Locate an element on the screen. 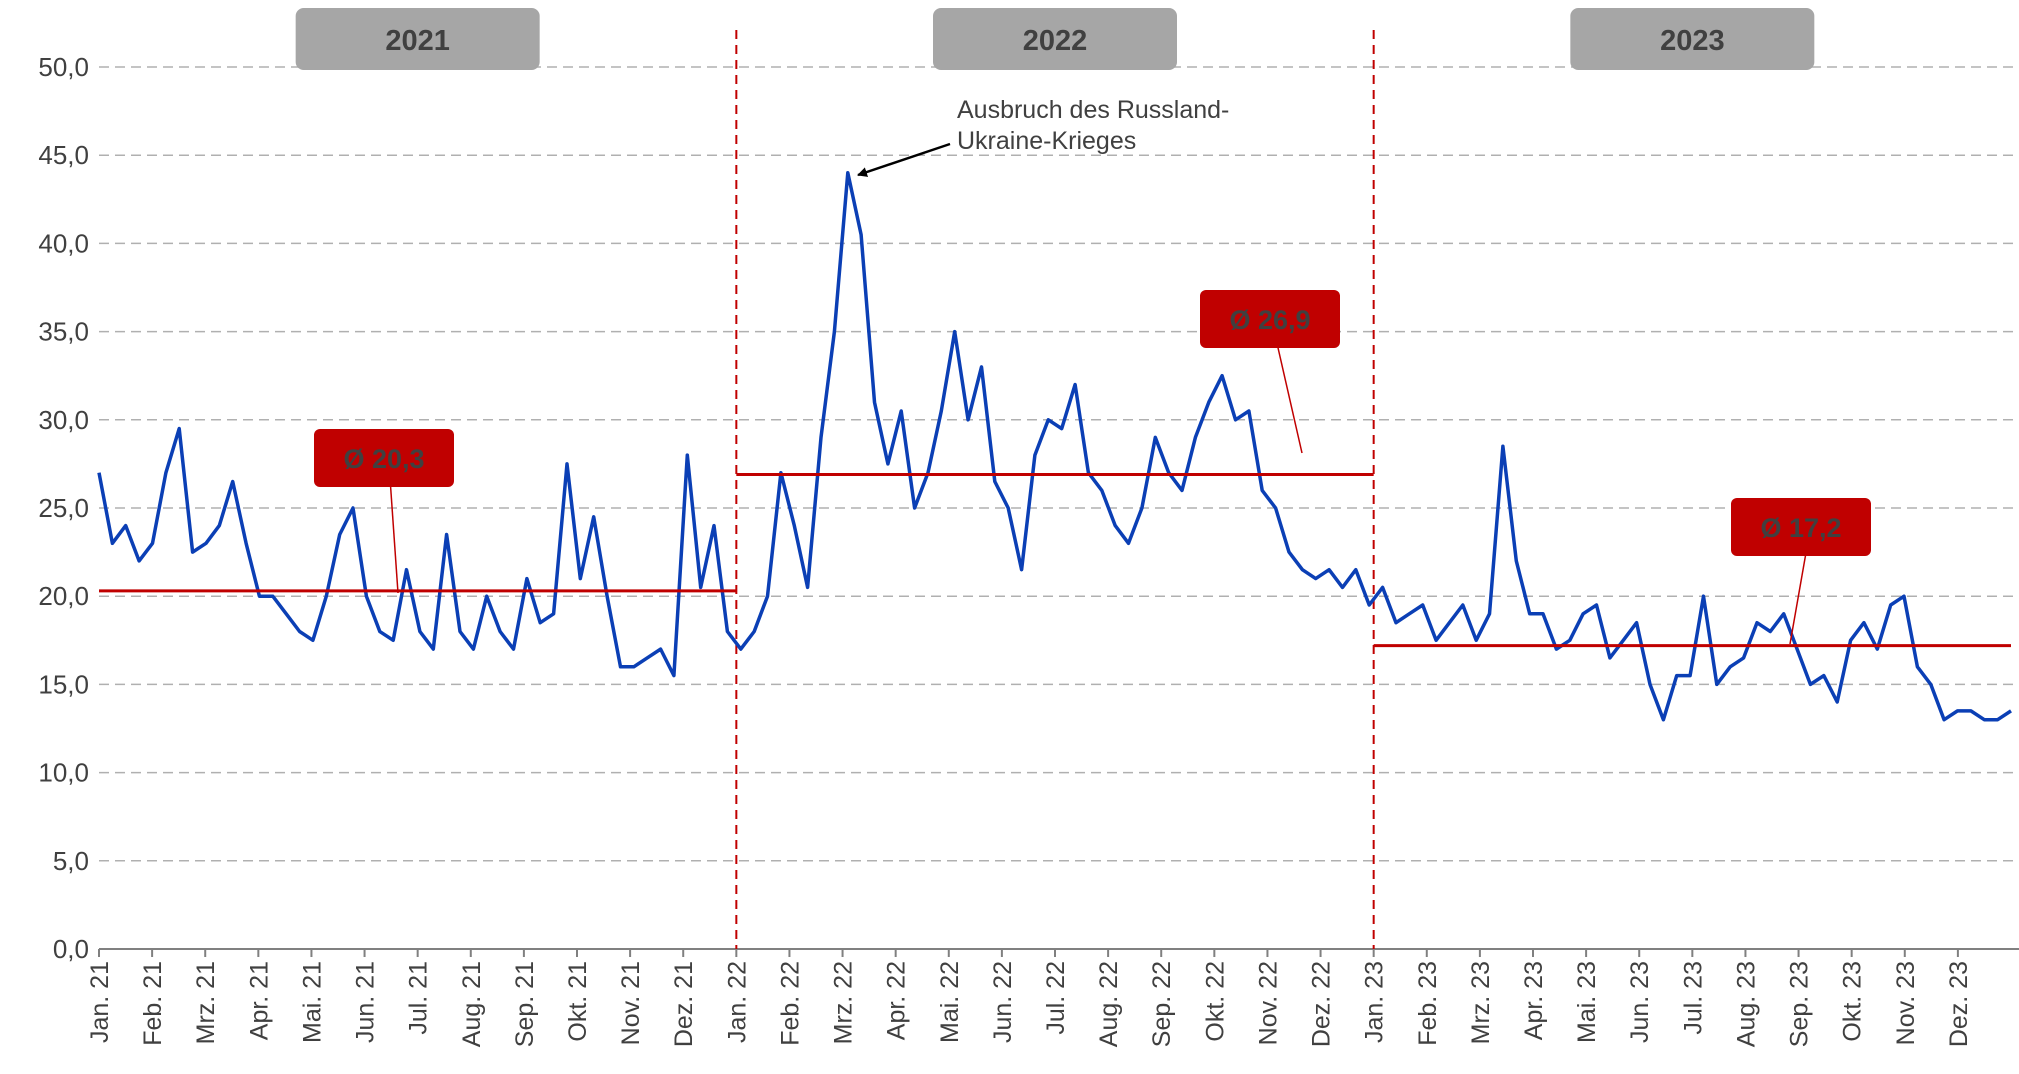 This screenshot has height=1074, width=2019. y-tick-label: 35,0 is located at coordinates (63, 332).